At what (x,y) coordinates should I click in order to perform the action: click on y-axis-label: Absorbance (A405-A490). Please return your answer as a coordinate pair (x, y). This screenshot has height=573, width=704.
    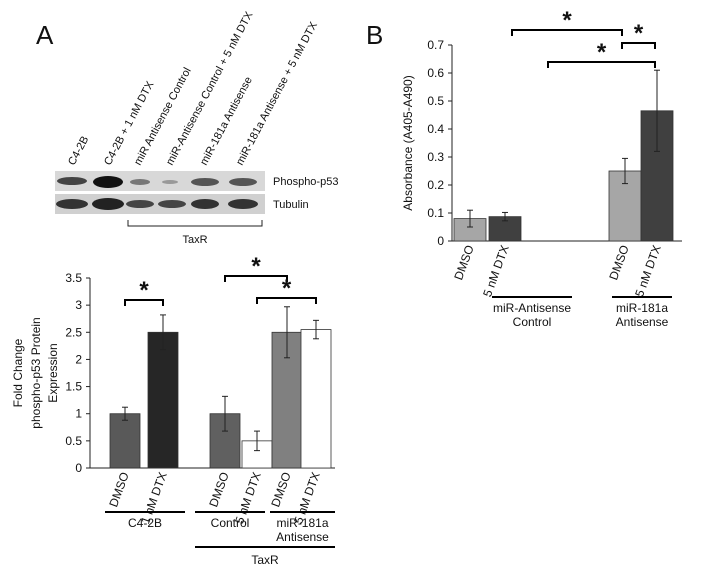
    Looking at the image, I should click on (408, 142).